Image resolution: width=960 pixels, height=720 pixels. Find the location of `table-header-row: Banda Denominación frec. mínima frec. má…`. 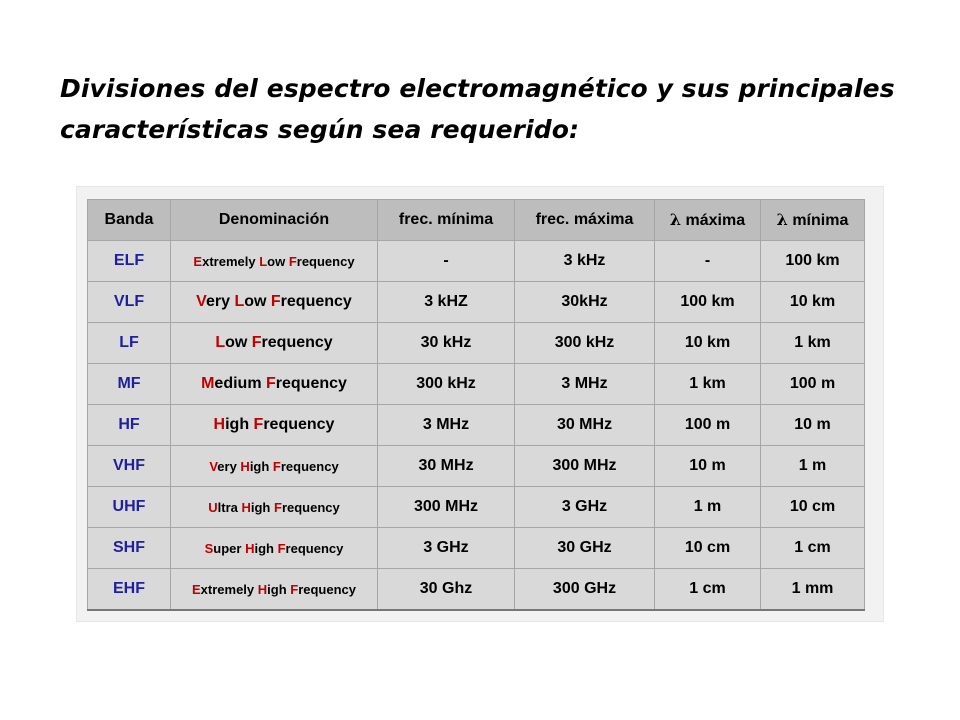

table-header-row: Banda Denominación frec. mínima frec. má… is located at coordinates (476, 220).